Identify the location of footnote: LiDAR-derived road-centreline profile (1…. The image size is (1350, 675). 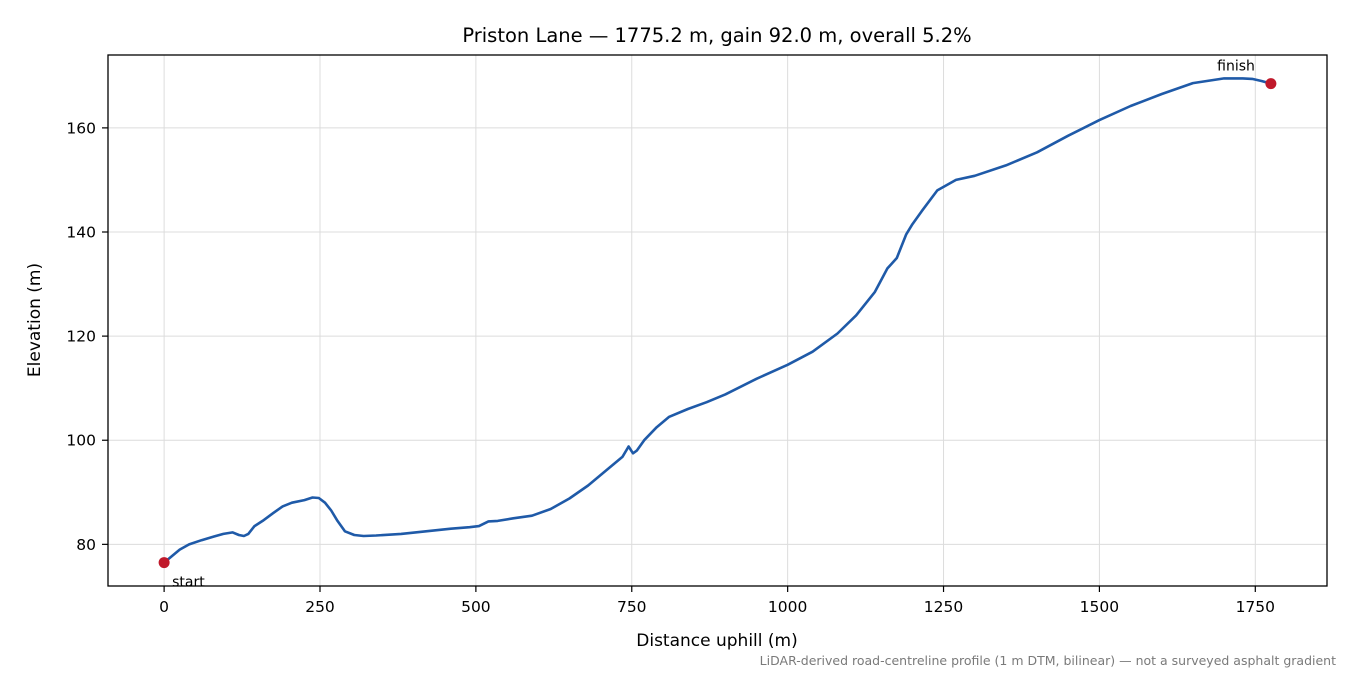
(1048, 660).